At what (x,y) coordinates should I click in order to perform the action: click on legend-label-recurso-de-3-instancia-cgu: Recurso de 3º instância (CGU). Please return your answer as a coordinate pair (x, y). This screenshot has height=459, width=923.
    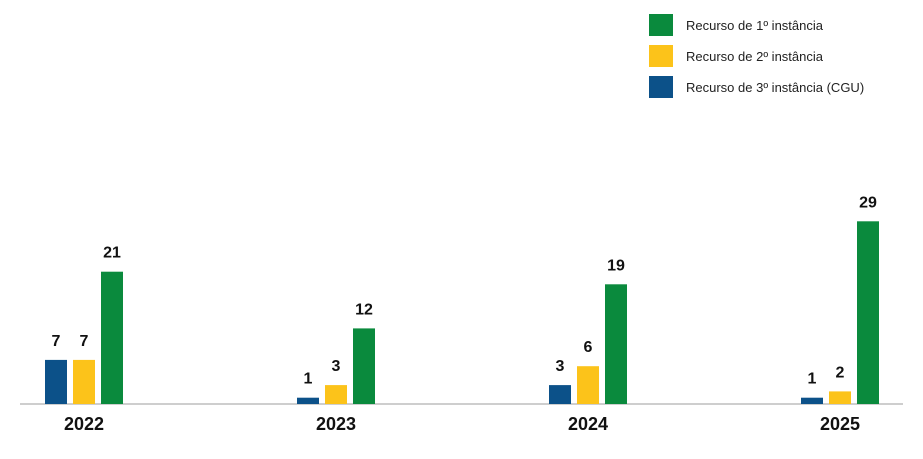
    Looking at the image, I should click on (775, 87).